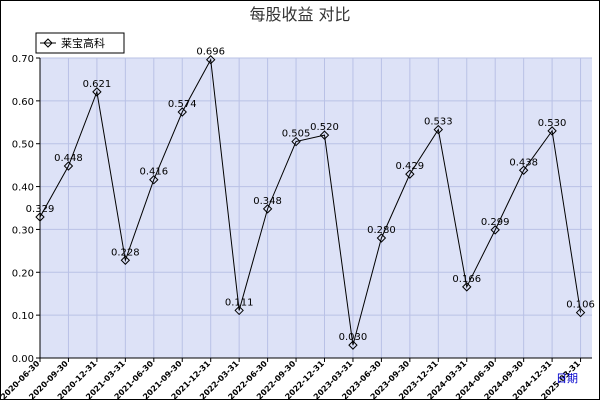 The height and width of the screenshot is (400, 600). I want to click on data-label: 0.574, so click(182, 104).